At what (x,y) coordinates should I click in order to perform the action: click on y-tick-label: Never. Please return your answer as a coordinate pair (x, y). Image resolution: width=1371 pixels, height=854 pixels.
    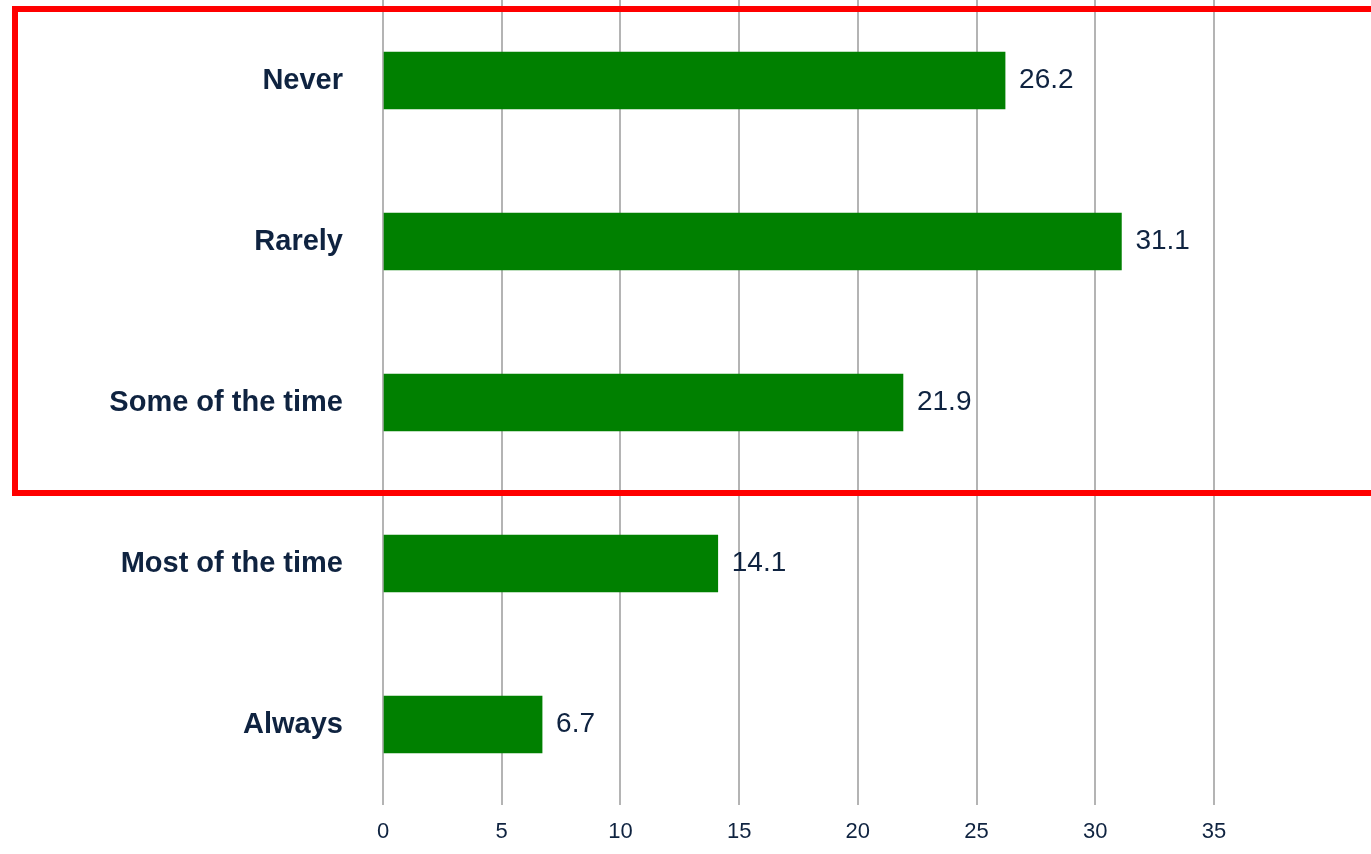
    Looking at the image, I should click on (302, 78).